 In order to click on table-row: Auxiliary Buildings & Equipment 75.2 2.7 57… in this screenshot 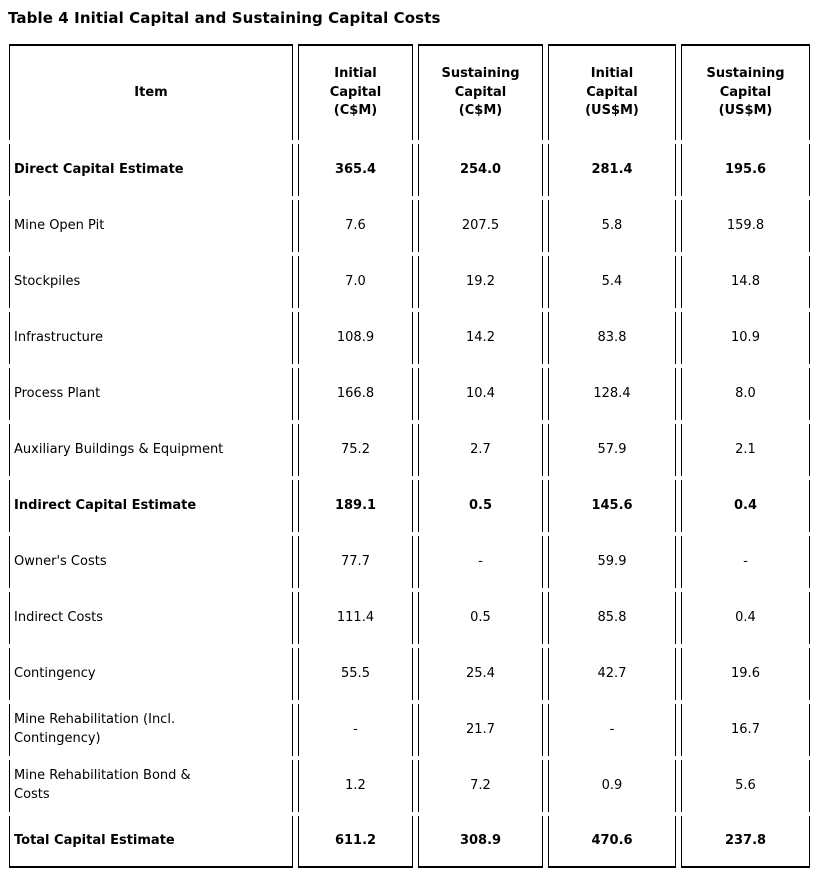, I will do `click(409, 450)`.